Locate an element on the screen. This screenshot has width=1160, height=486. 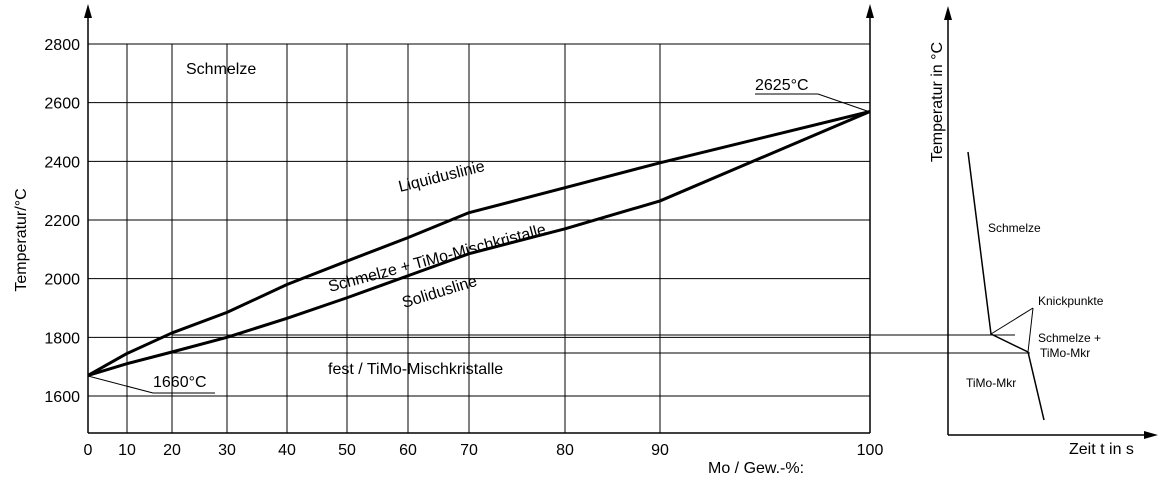
y-axis-label: Temperatur/°C is located at coordinates (21, 239).